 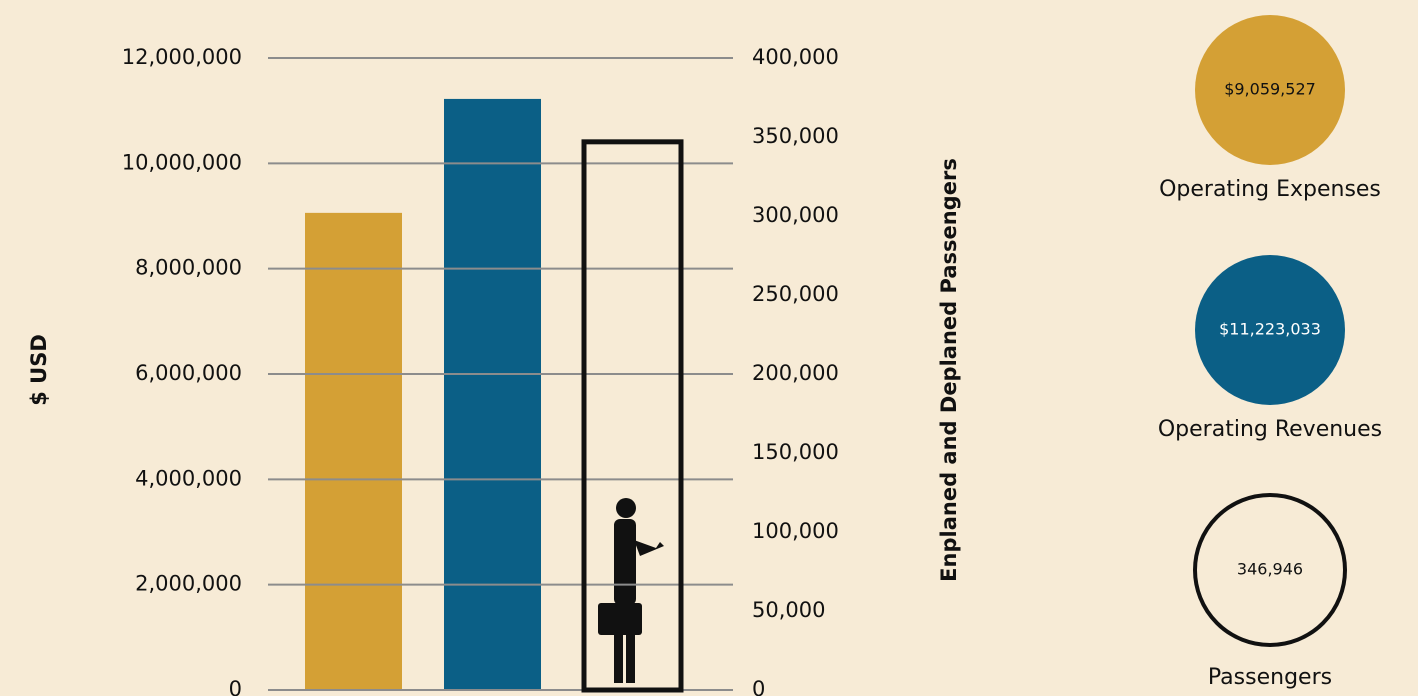 I want to click on y-tick-label: 8,000,000, so click(x=188, y=268).